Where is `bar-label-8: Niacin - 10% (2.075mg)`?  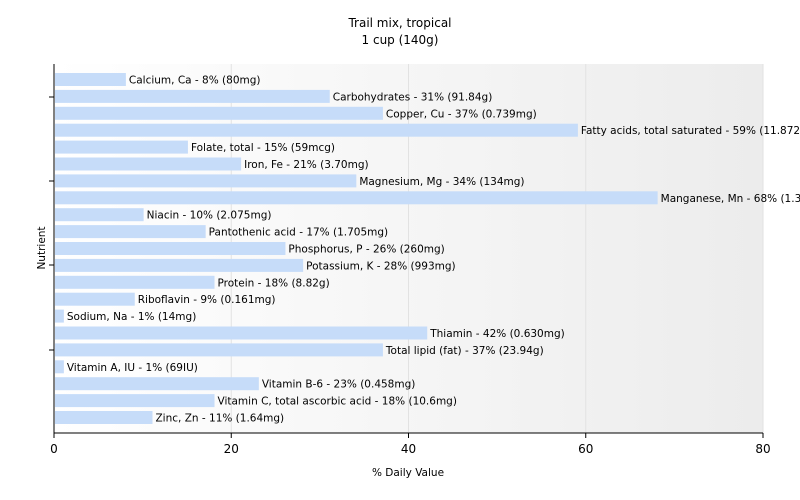
bar-label-8: Niacin - 10% (2.075mg) is located at coordinates (209, 216).